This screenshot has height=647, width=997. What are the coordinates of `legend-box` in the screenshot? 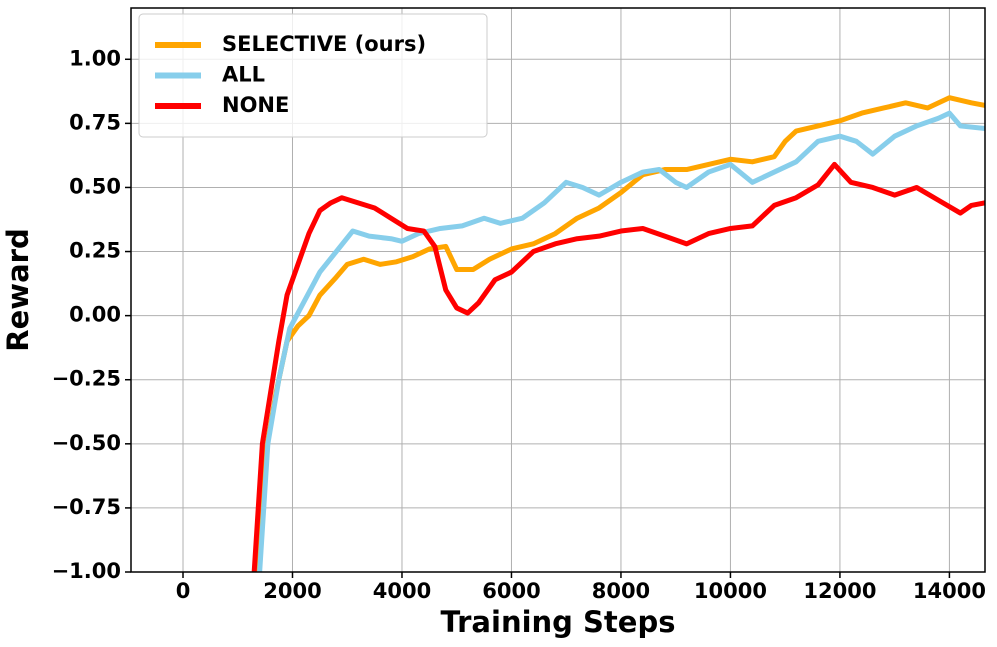 It's located at (313, 75).